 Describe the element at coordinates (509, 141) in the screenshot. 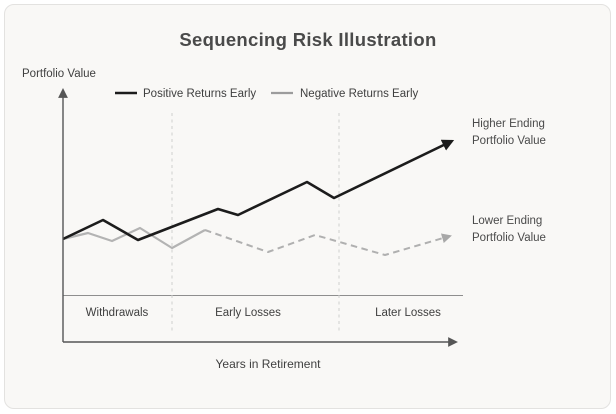

I see `annotation-higher-line2: Portfolio Value` at that location.